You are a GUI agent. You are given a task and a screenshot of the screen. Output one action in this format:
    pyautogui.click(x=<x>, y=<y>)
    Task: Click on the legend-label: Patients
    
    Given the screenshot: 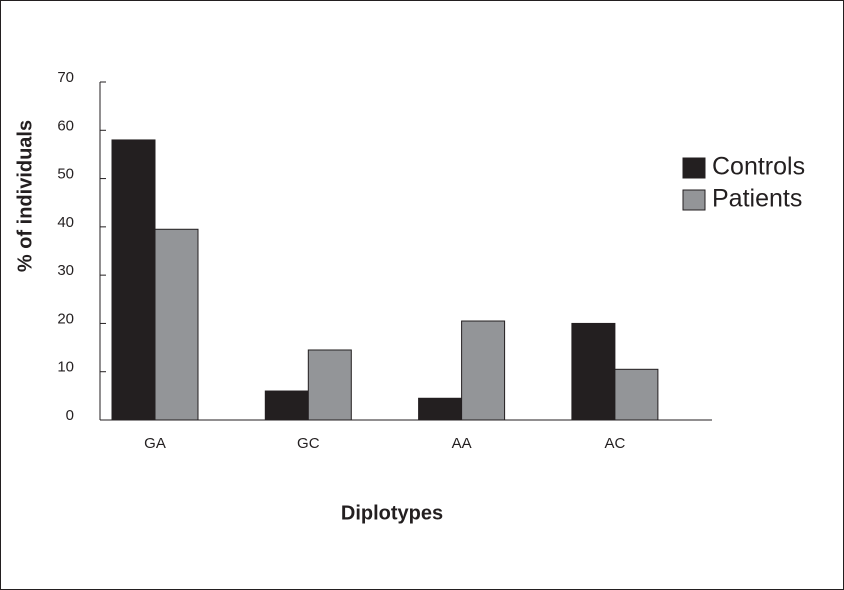 What is the action you would take?
    pyautogui.click(x=757, y=199)
    